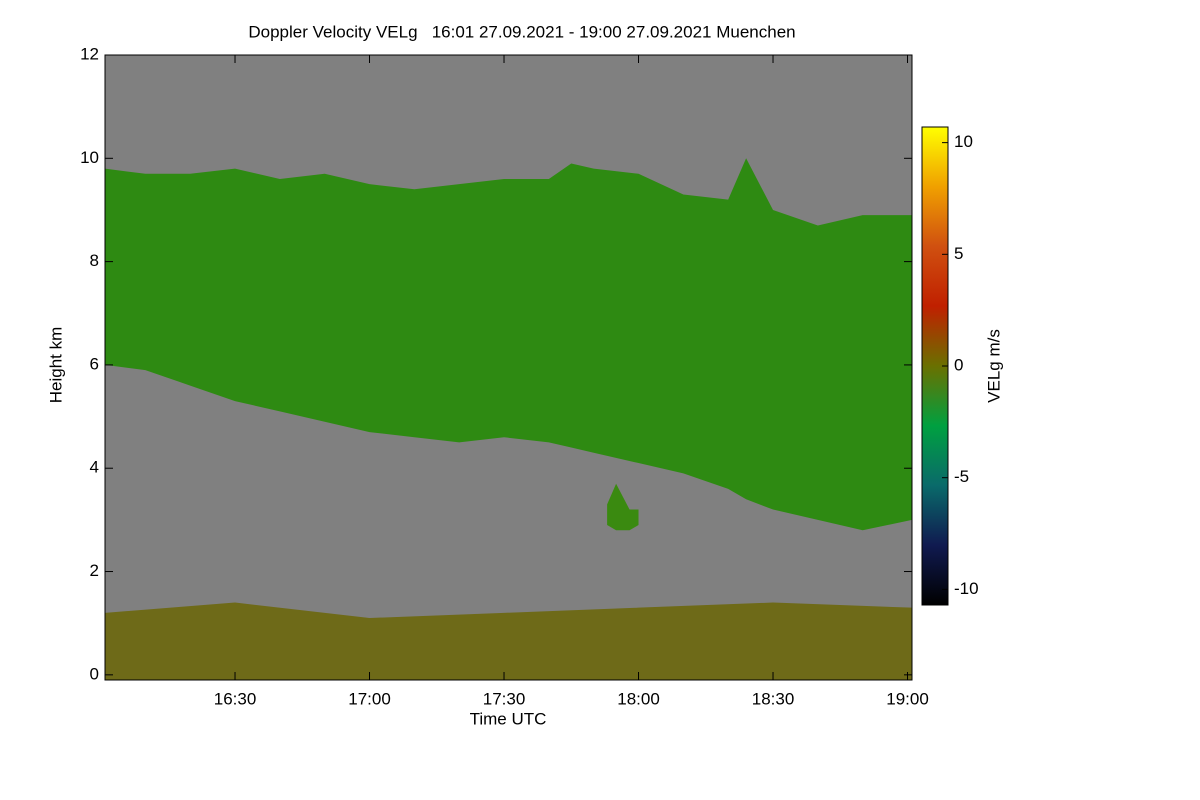 This screenshot has width=1200, height=800. I want to click on y-tick-label: 6, so click(94, 363).